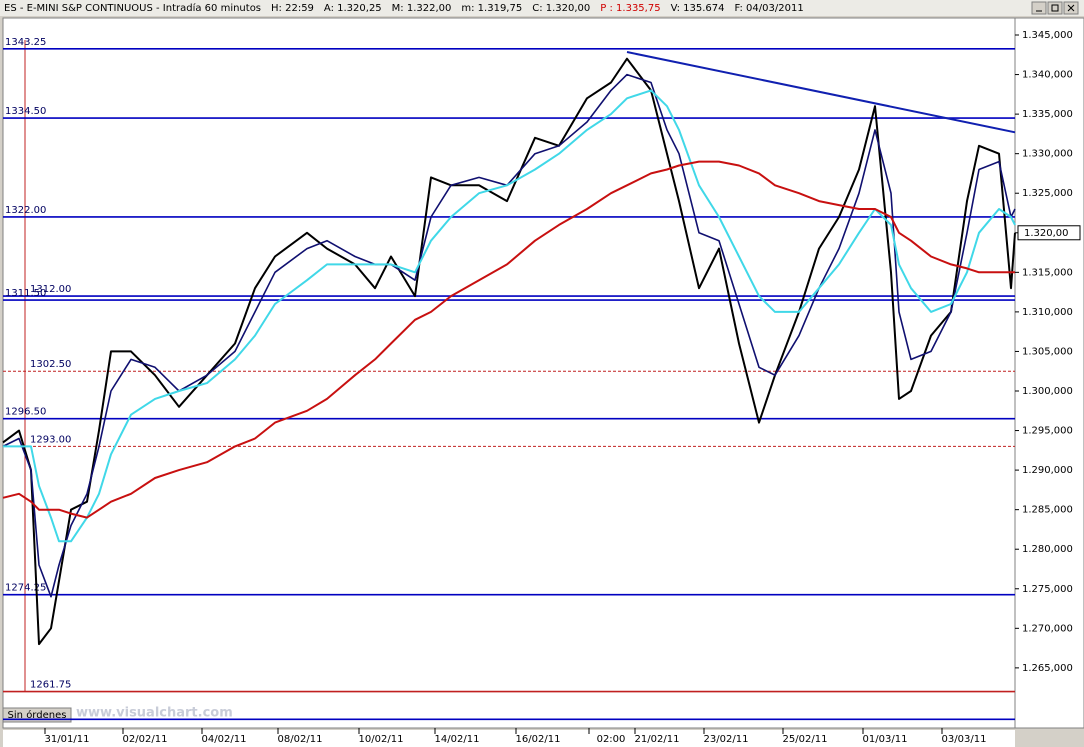  What do you see at coordinates (50, 685) in the screenshot?
I see `level-label: 1261.75` at bounding box center [50, 685].